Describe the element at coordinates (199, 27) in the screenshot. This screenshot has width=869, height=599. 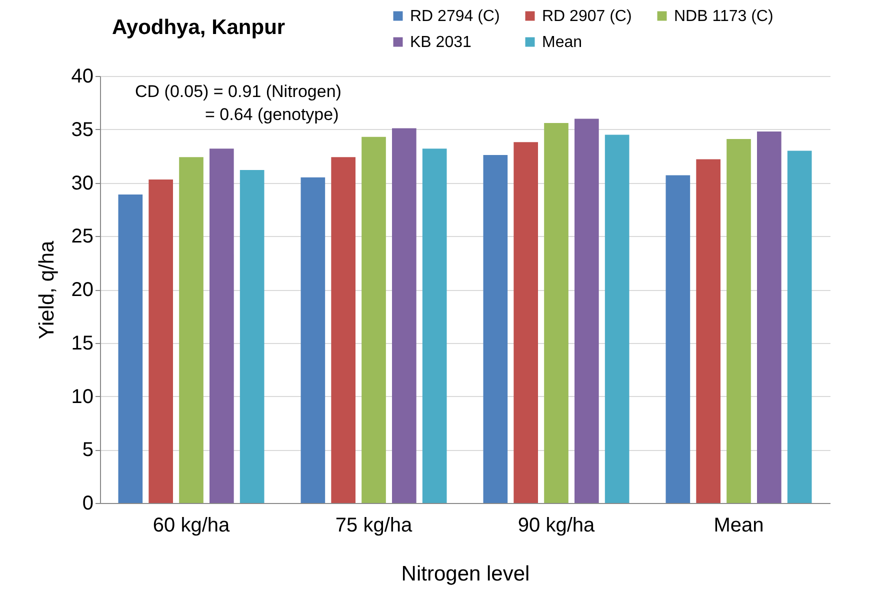
I see `chart-title: Ayodhya, Kanpur` at that location.